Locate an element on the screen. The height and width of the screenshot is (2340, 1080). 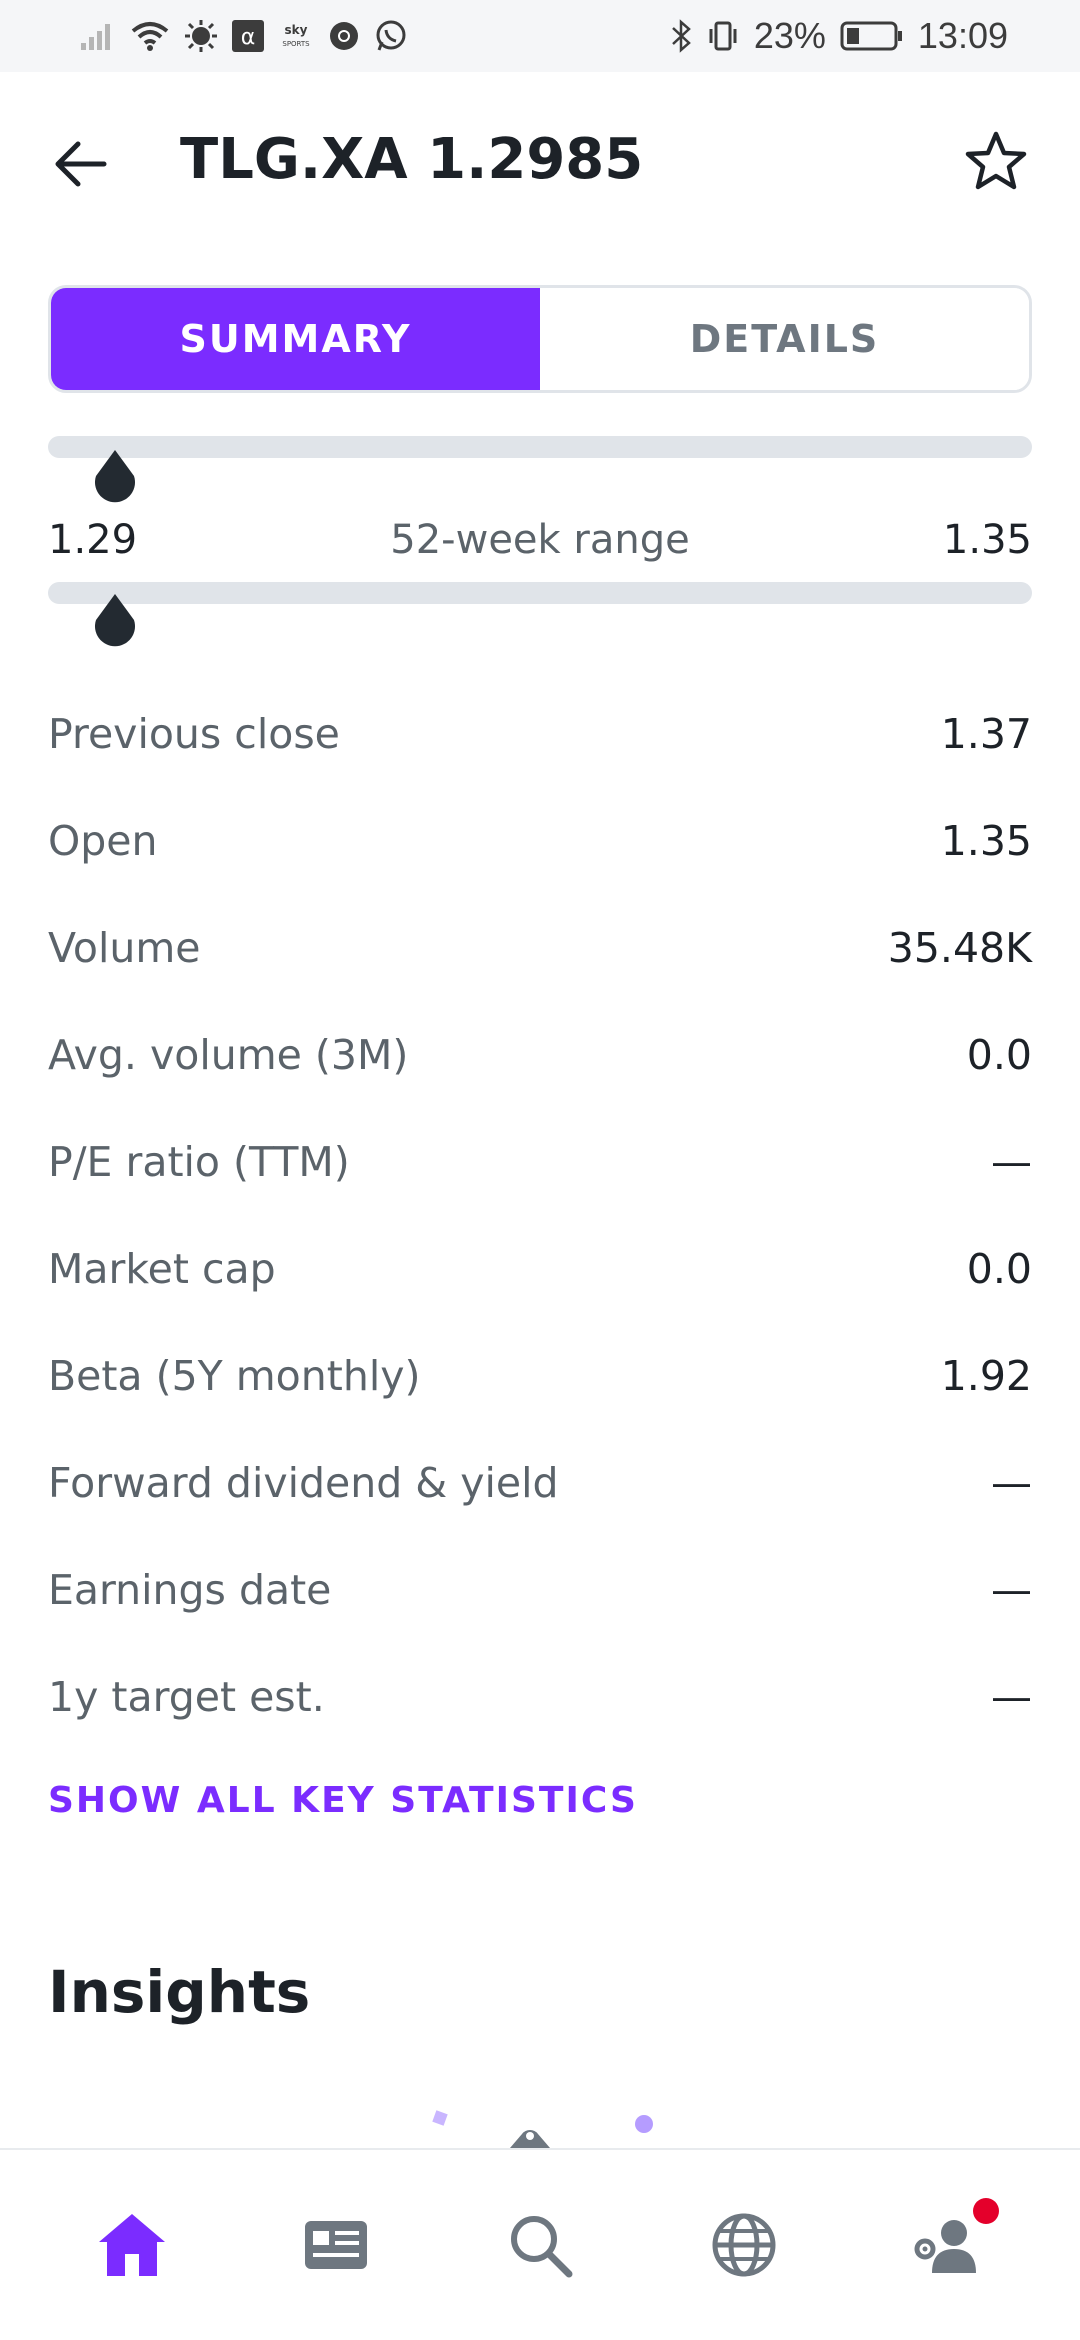
whatsapp-icon is located at coordinates (391, 36).